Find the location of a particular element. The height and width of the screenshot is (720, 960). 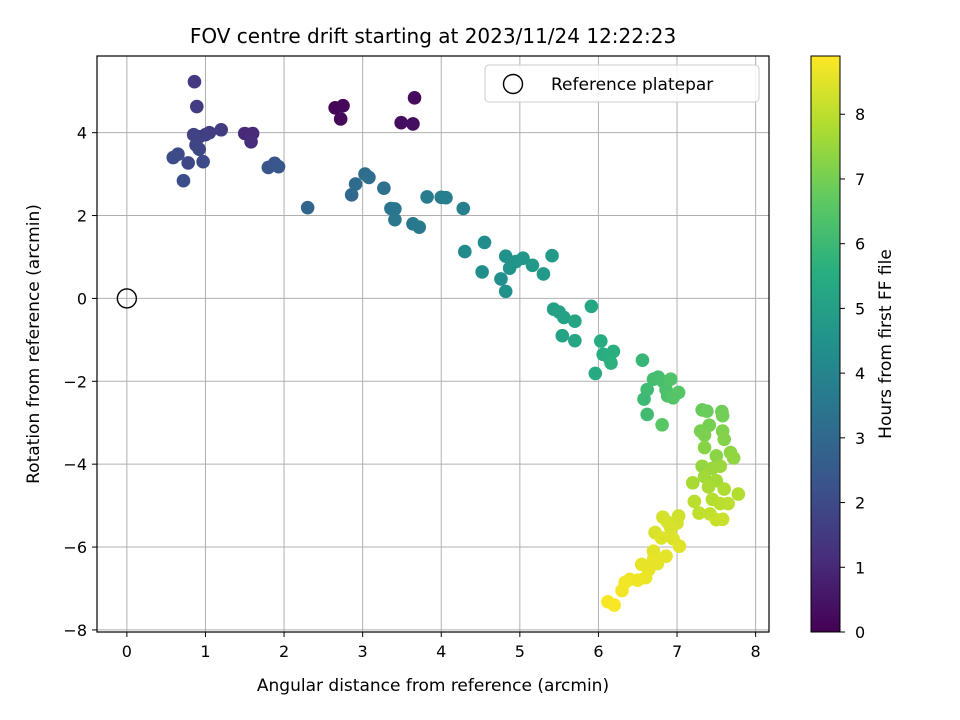

colorbar-tick-label: 5 is located at coordinates (860, 308).